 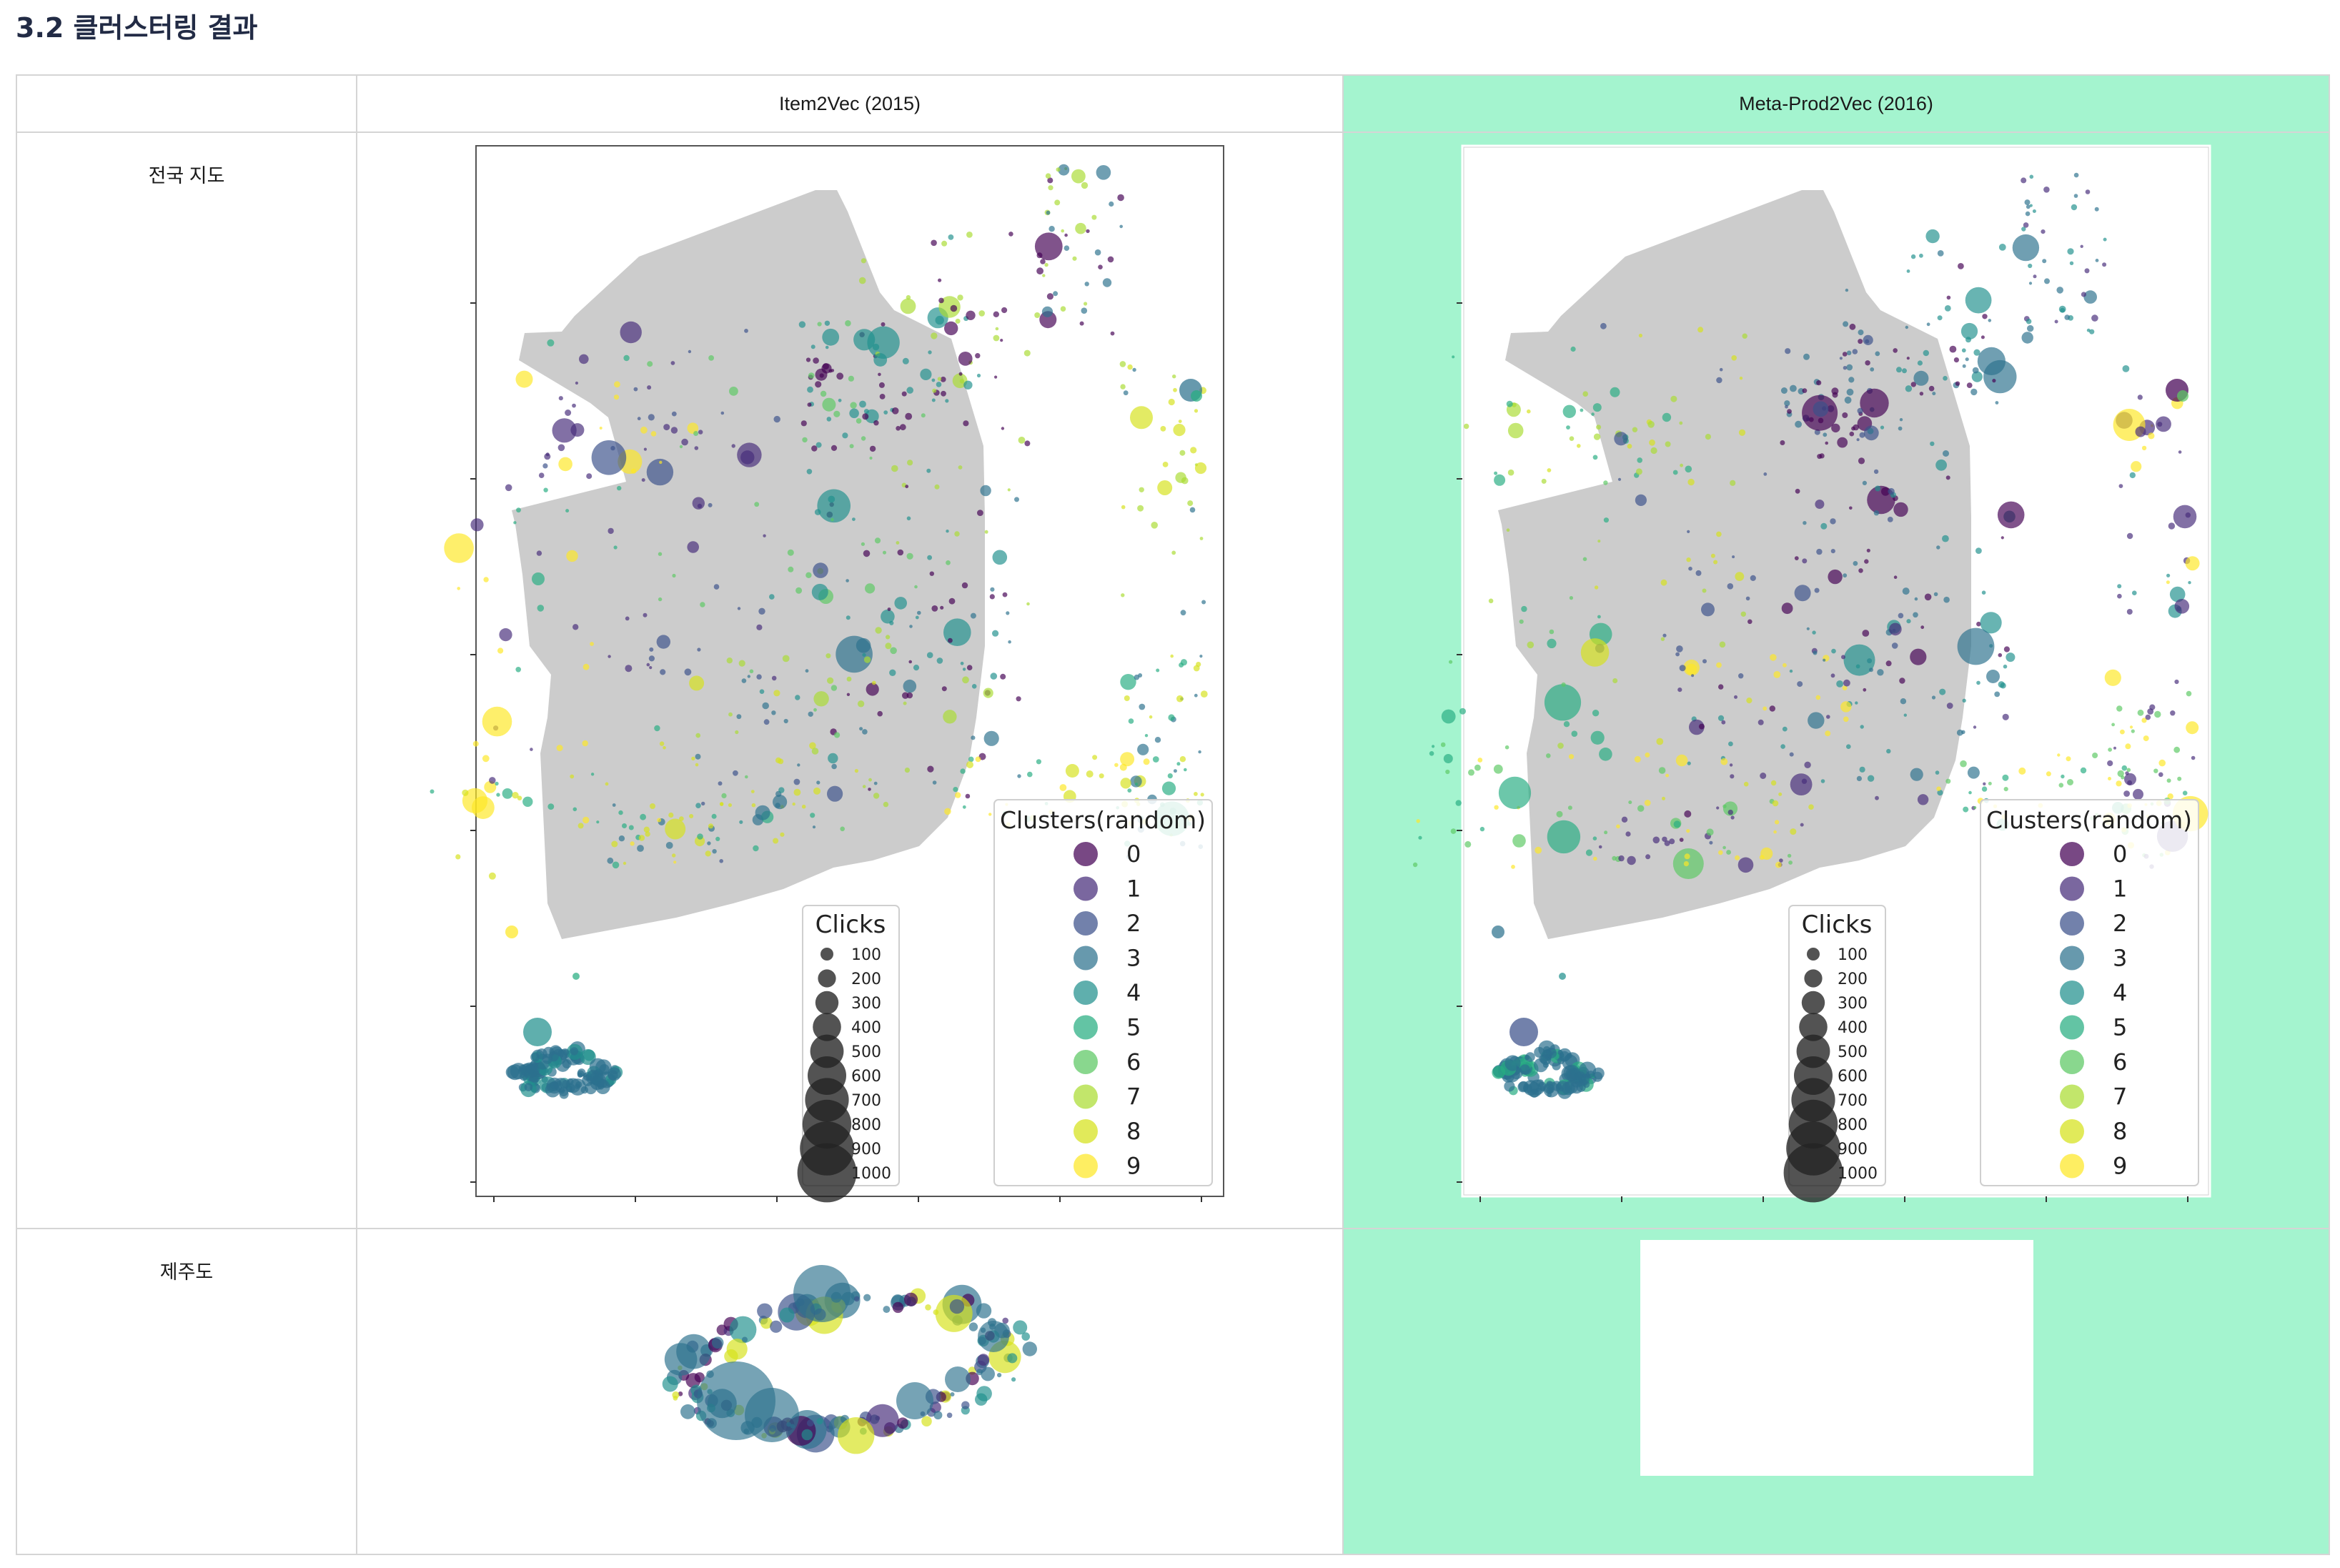 What do you see at coordinates (850, 103) in the screenshot?
I see `header-item2vec: Item2Vec (2015)` at bounding box center [850, 103].